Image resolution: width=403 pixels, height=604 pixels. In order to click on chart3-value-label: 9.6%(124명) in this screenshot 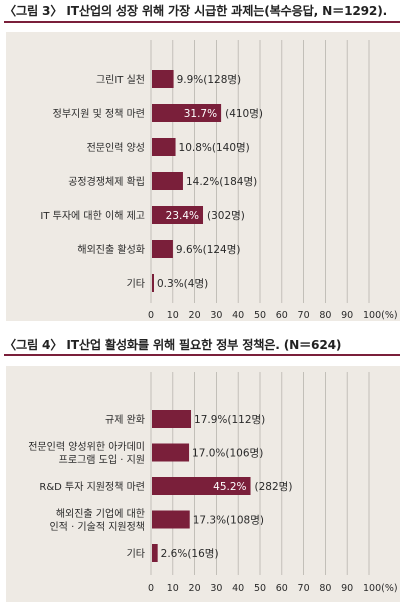, I will do `click(208, 250)`.